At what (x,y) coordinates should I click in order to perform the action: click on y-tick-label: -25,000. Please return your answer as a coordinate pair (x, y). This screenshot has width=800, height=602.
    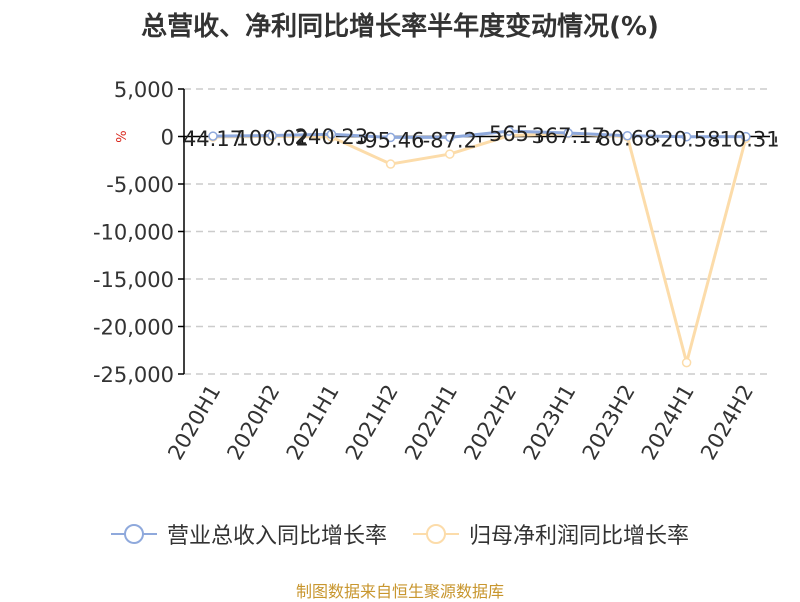
    Looking at the image, I should click on (133, 375).